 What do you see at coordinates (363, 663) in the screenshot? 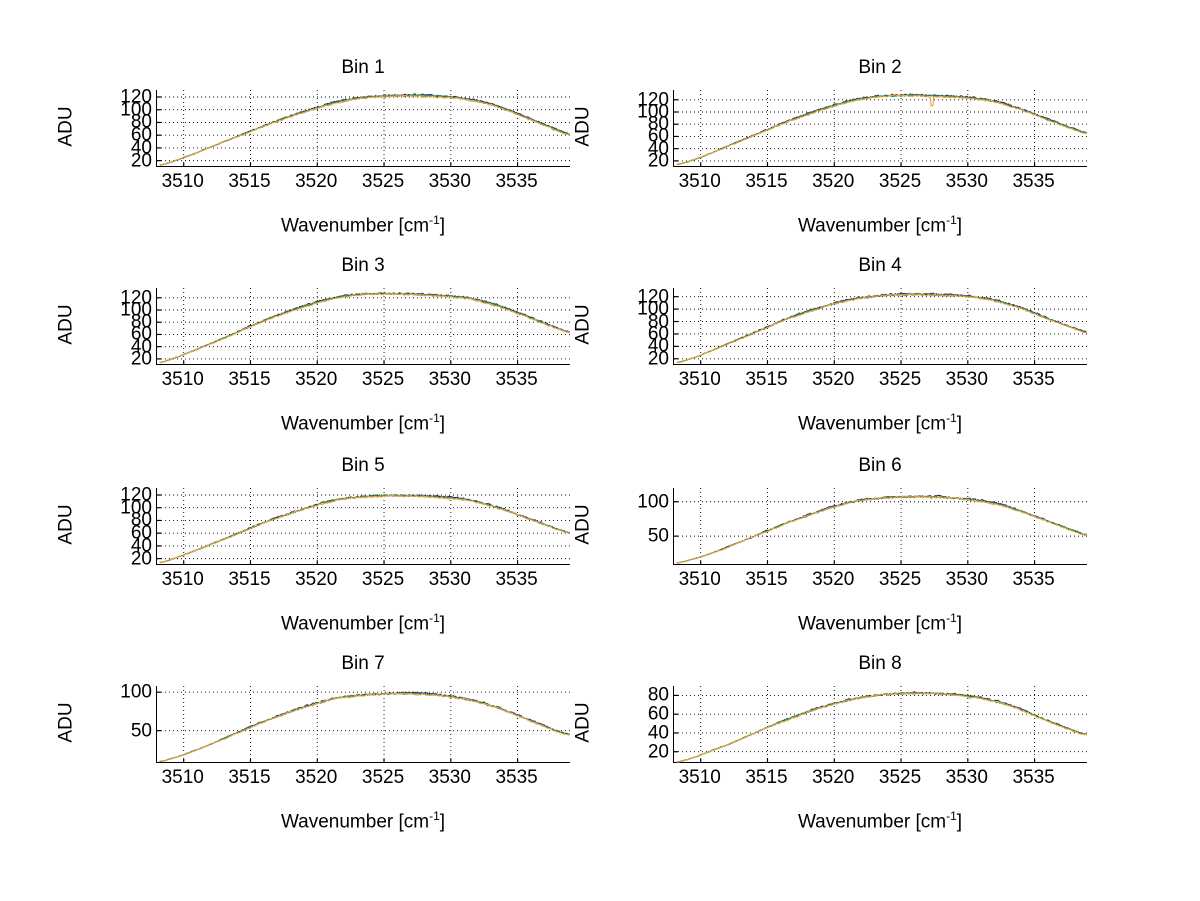
I see `panel-title-bin-7: Bin 7` at bounding box center [363, 663].